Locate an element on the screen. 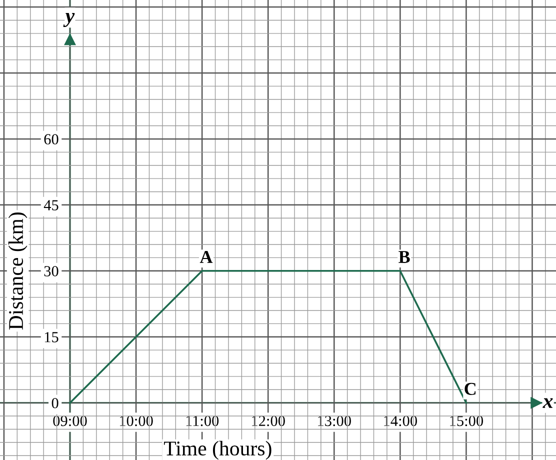  annotation: x is located at coordinates (547, 403).